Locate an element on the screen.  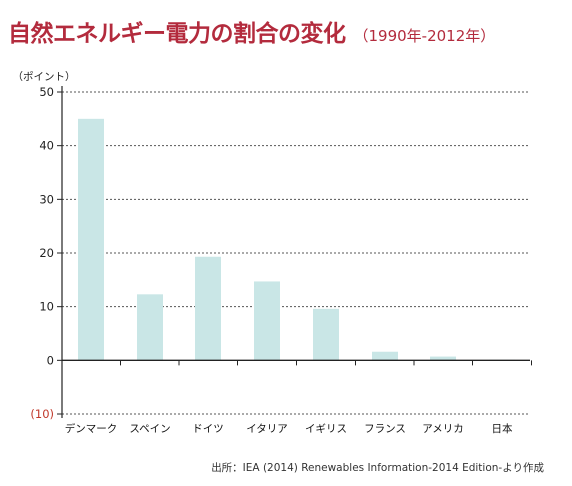
chart-title-row: 自然エネルギー電力の割合の変化 （1990年-2012年） is located at coordinates (251, 31).